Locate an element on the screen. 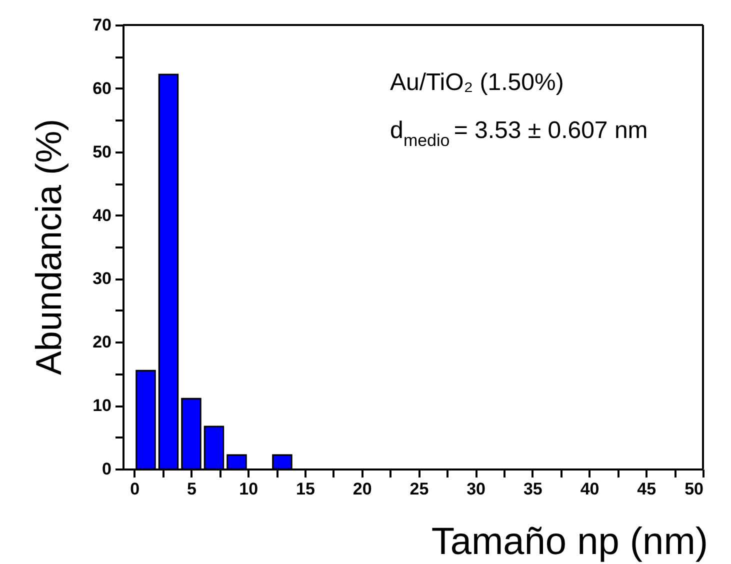  y-tick-label: 30 is located at coordinates (102, 278).